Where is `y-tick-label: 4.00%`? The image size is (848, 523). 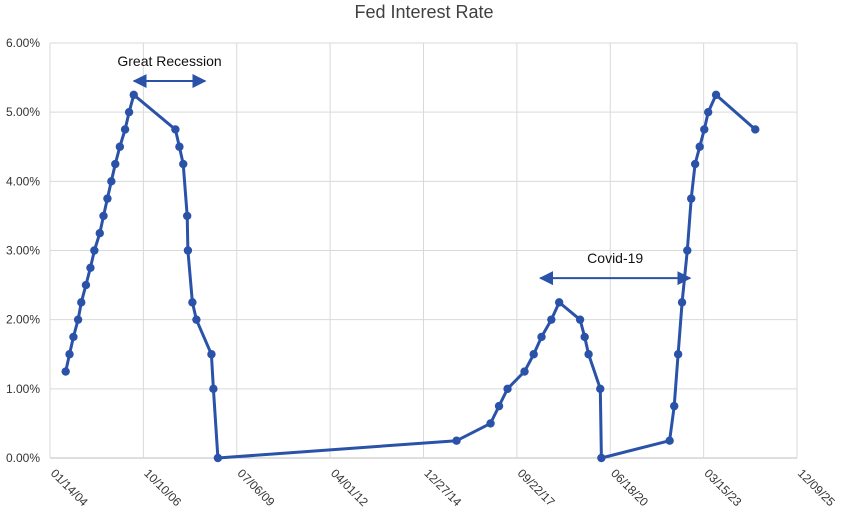
y-tick-label: 4.00% is located at coordinates (23, 181).